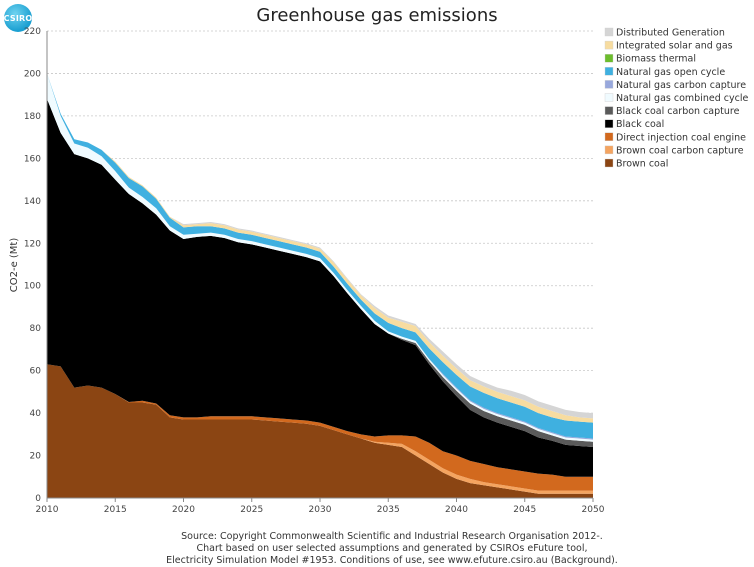 This screenshot has width=754, height=567. What do you see at coordinates (38, 499) in the screenshot?
I see `y-tick-label: 0` at bounding box center [38, 499].